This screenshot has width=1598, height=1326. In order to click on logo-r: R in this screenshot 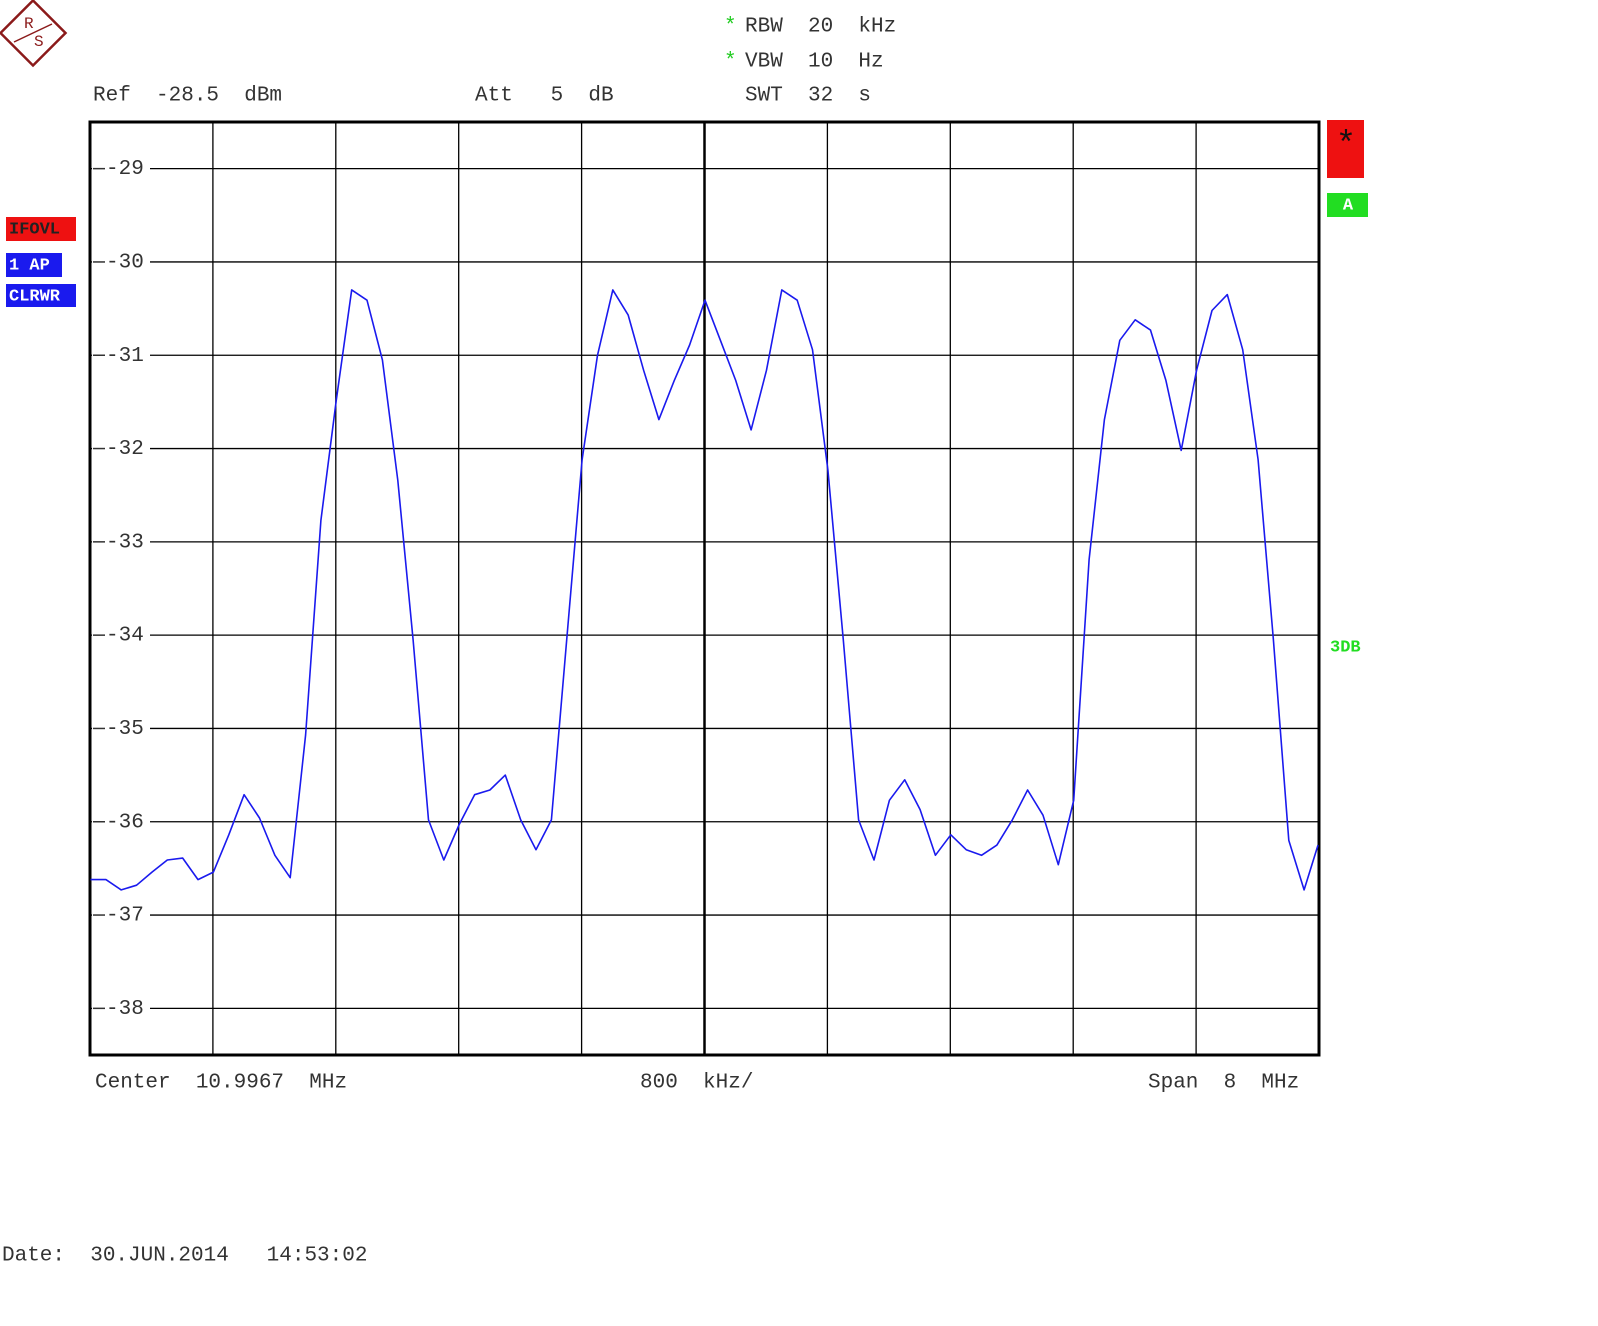, I will do `click(29, 24)`.